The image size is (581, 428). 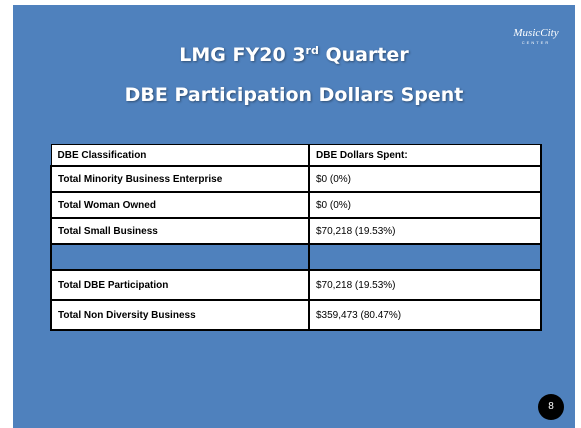 What do you see at coordinates (536, 42) in the screenshot?
I see `logo-sub: CENTER` at bounding box center [536, 42].